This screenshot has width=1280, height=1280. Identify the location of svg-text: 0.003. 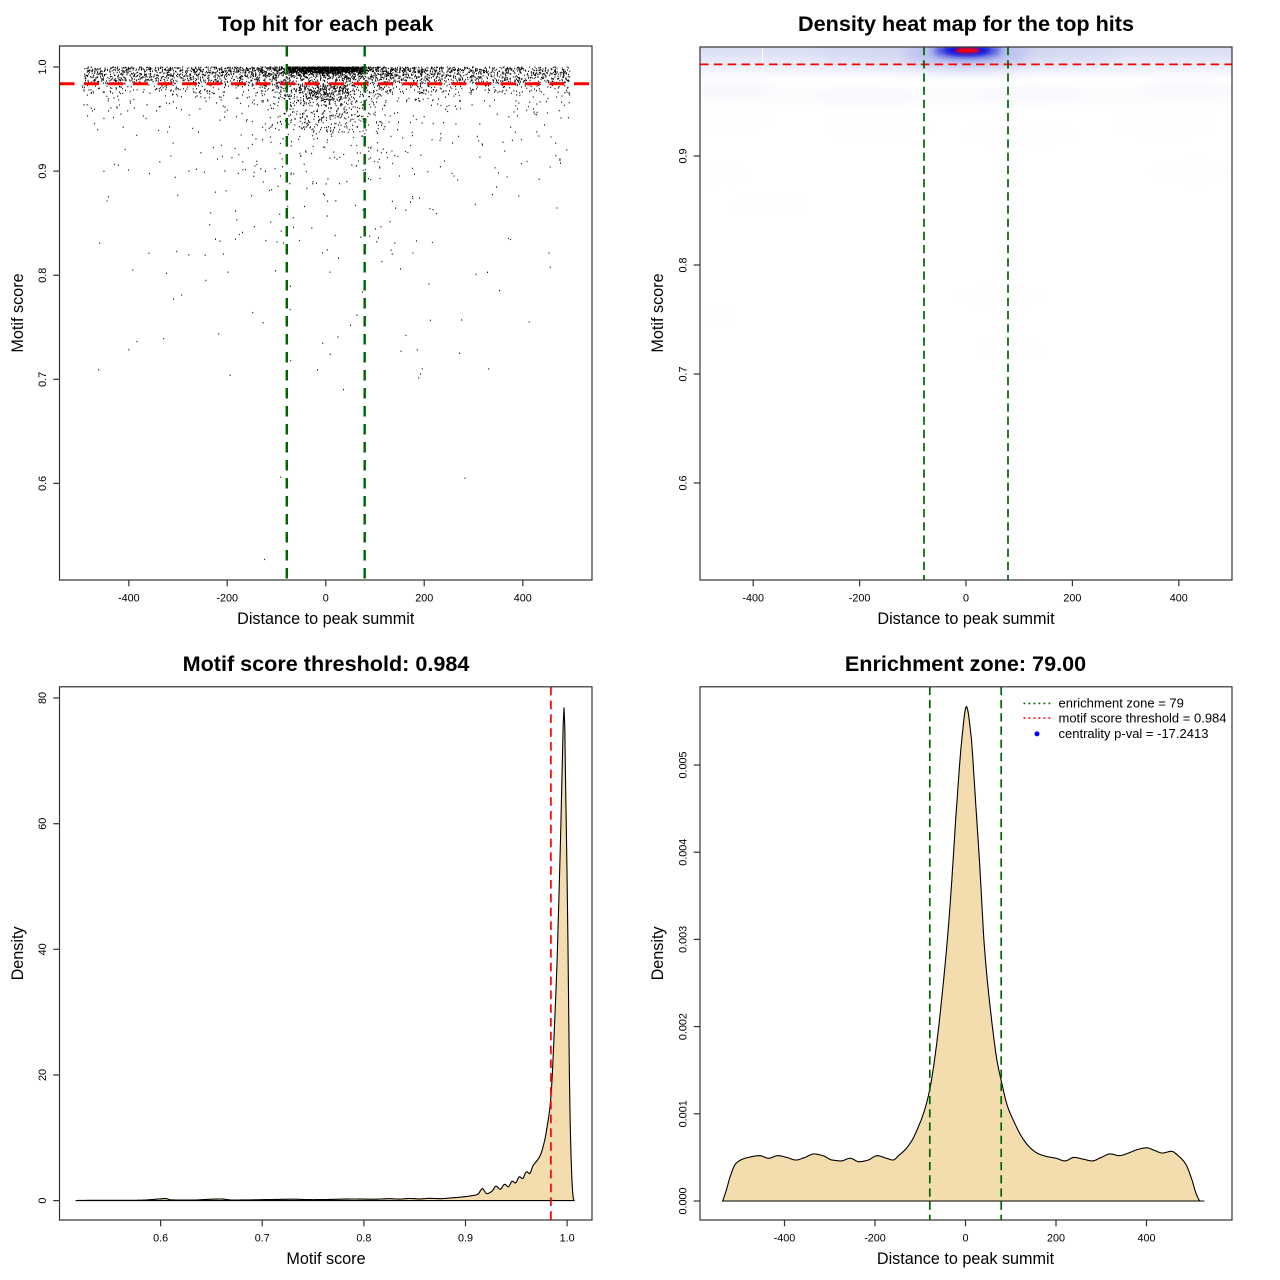
(683, 939).